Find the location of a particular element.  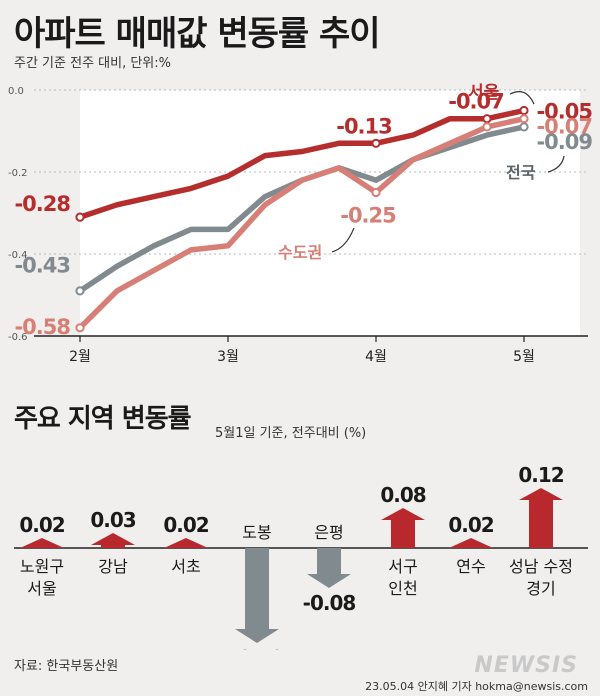

data-label: -0.25 is located at coordinates (368, 216).